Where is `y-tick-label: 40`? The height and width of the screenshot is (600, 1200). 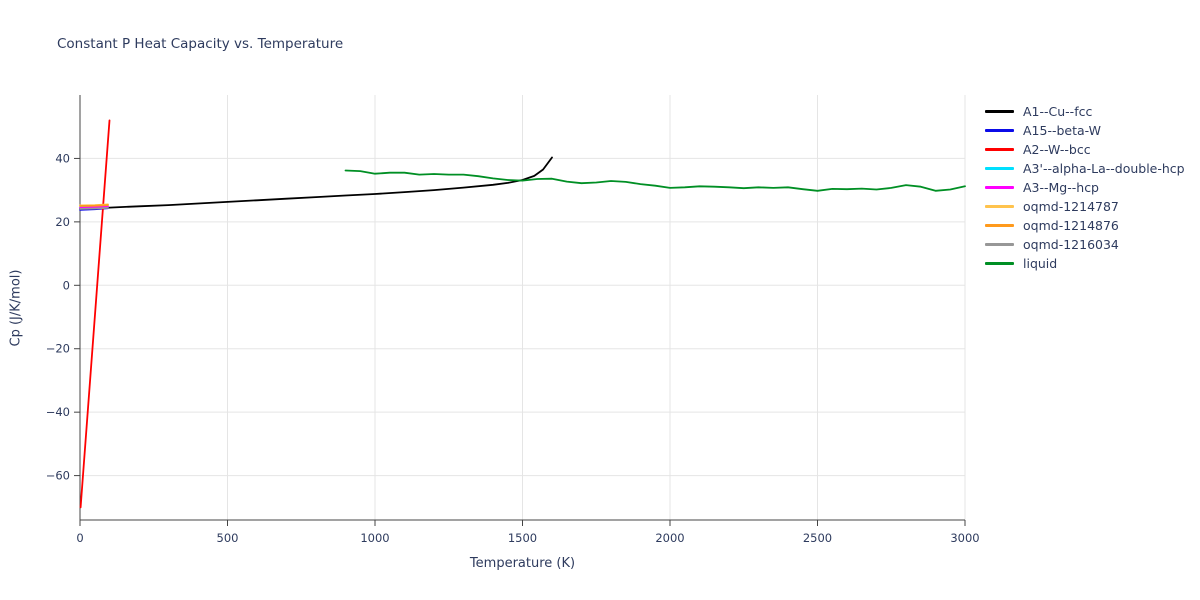
y-tick-label: 40 is located at coordinates (62, 158).